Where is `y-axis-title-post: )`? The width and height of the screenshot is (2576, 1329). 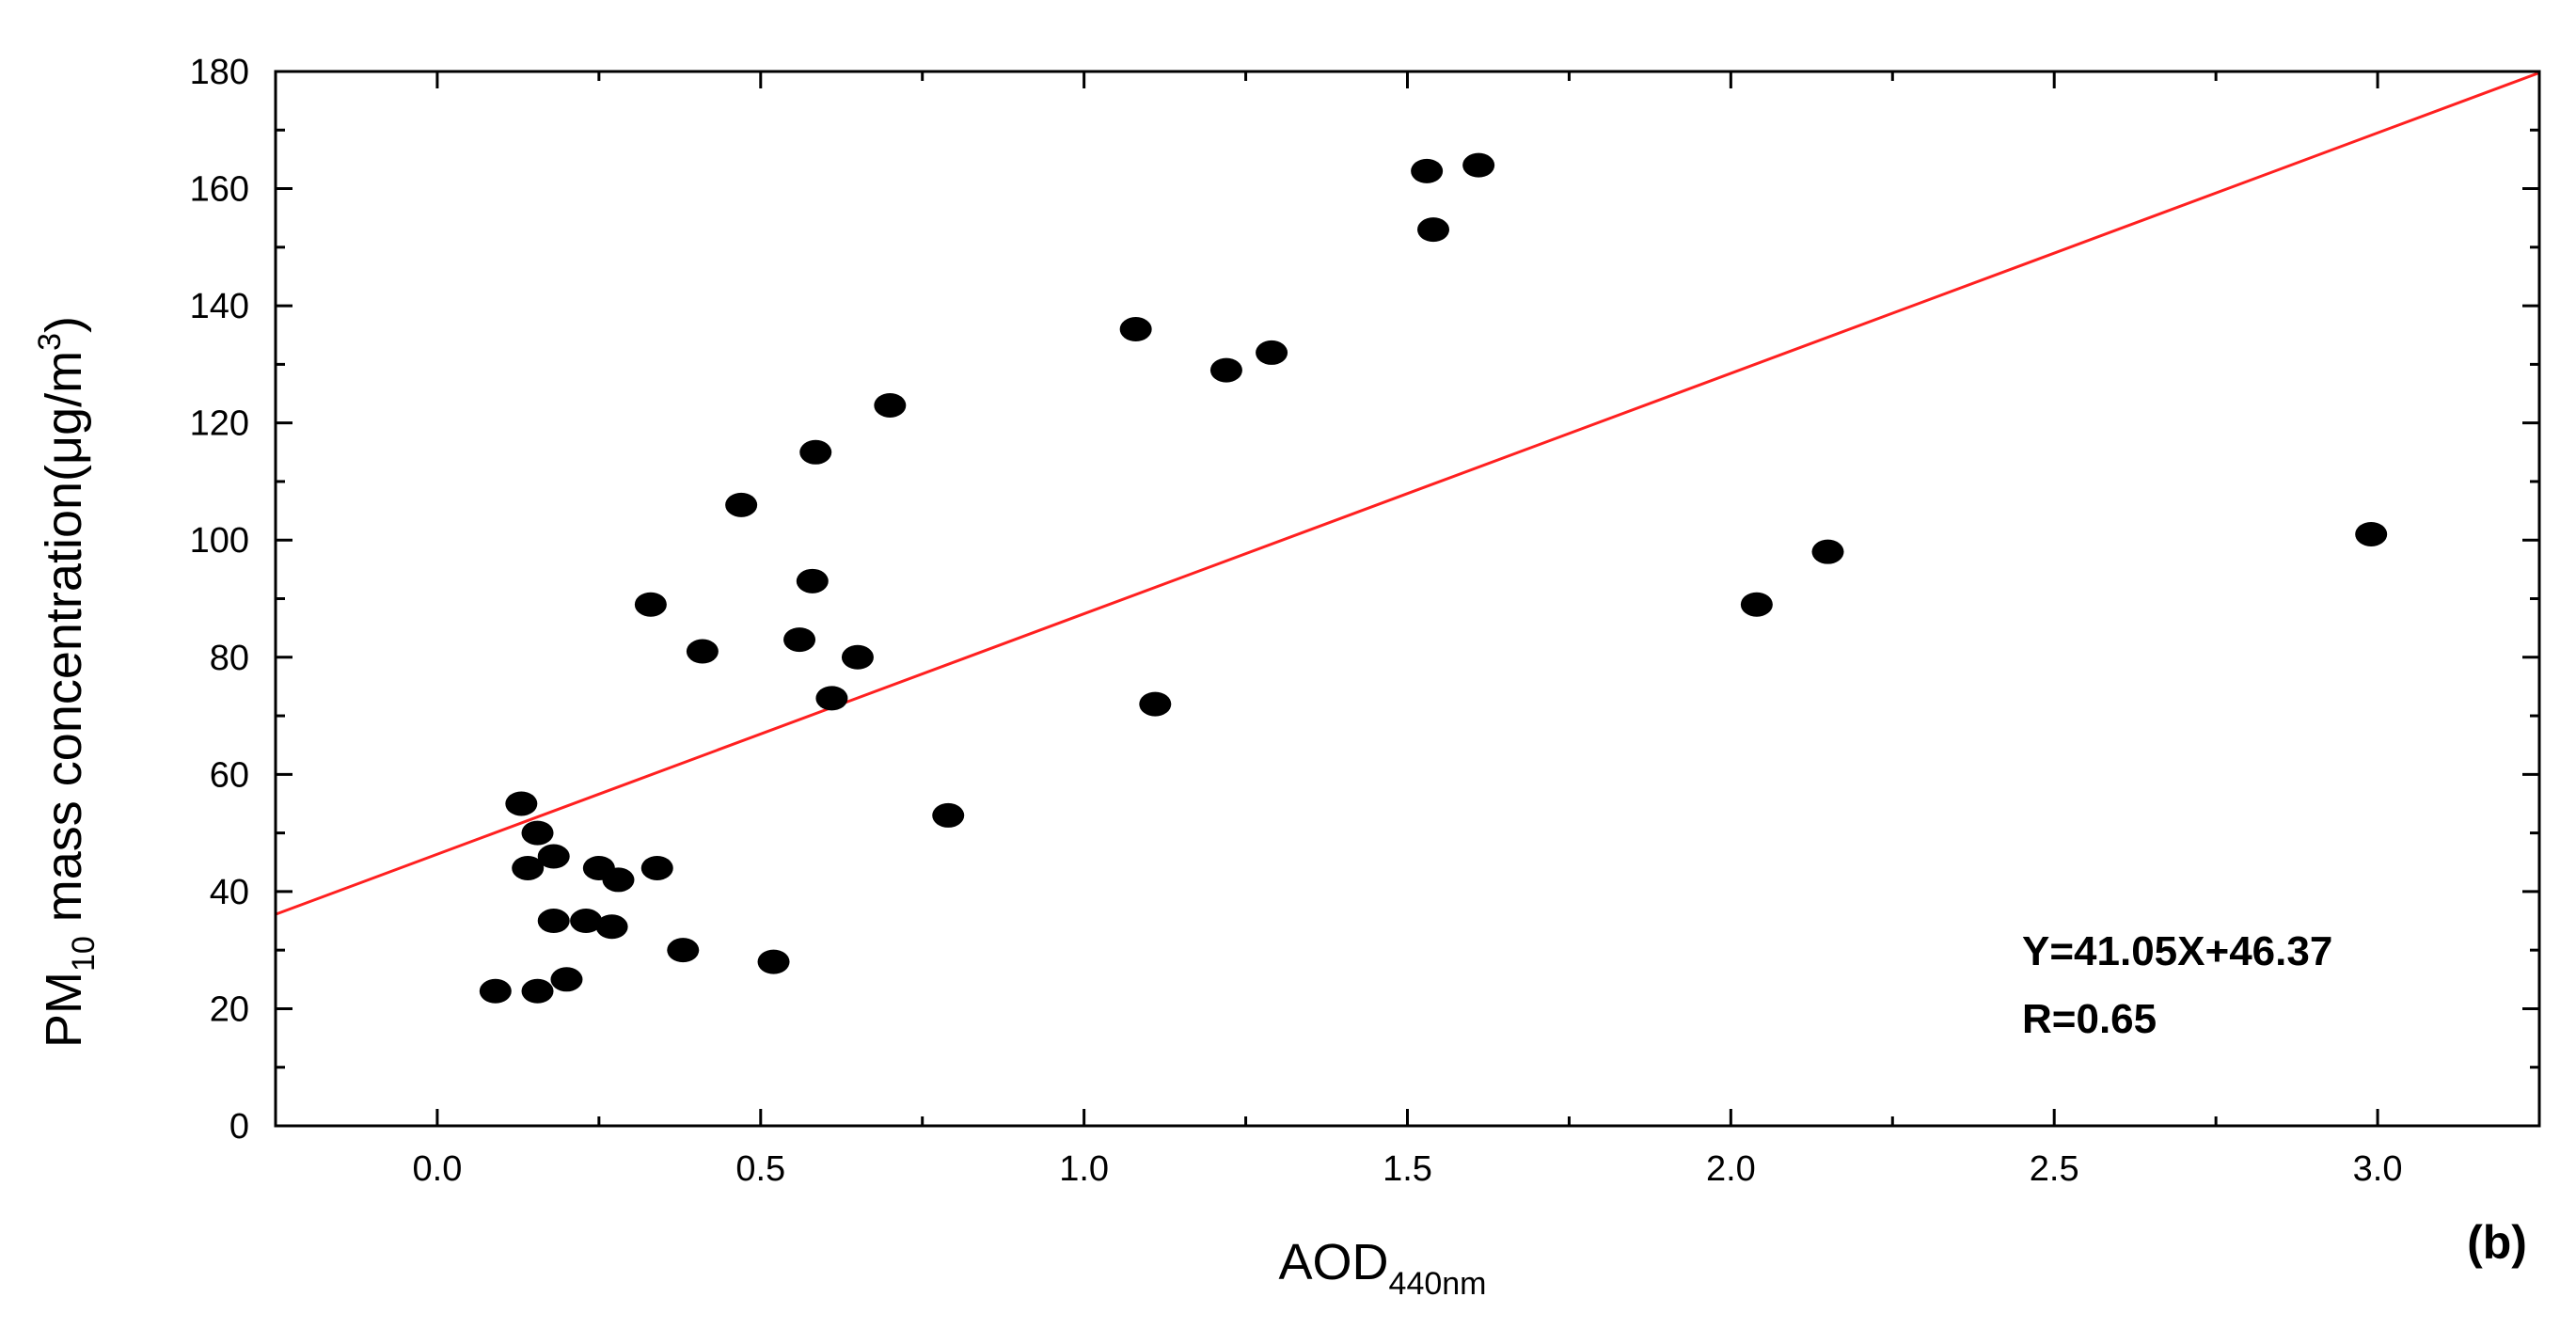 y-axis-title-post: ) is located at coordinates (64, 324).